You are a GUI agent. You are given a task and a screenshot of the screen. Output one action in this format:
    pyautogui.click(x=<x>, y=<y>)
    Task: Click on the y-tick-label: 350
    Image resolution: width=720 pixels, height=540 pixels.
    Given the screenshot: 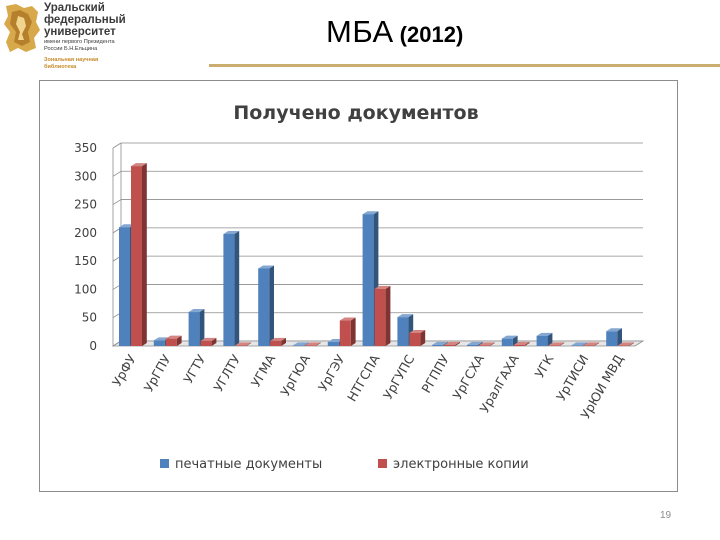 What is the action you would take?
    pyautogui.click(x=85, y=148)
    